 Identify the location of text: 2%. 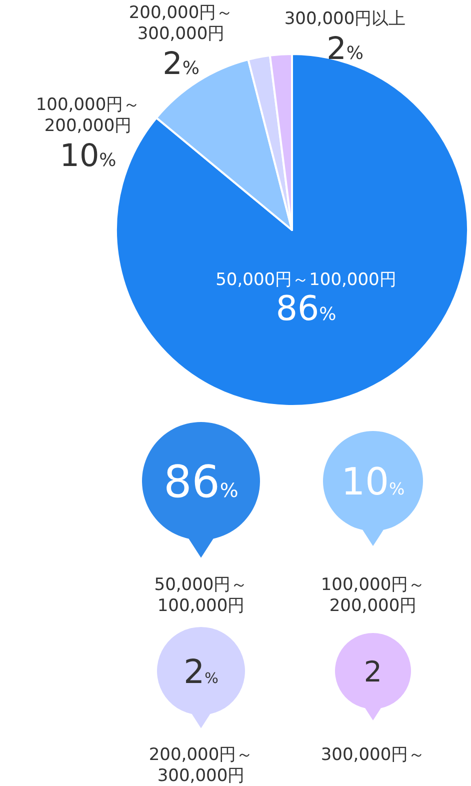
(201, 671).